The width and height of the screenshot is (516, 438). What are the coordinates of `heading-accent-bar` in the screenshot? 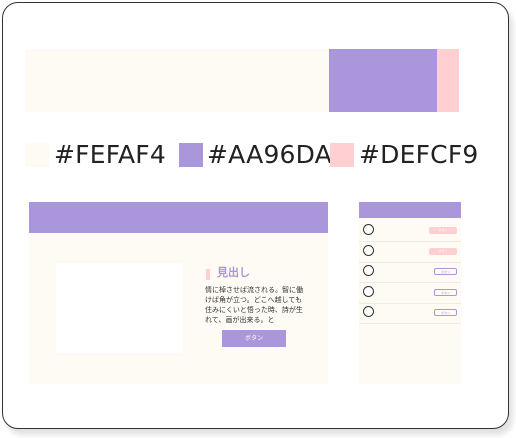 It's located at (208, 274).